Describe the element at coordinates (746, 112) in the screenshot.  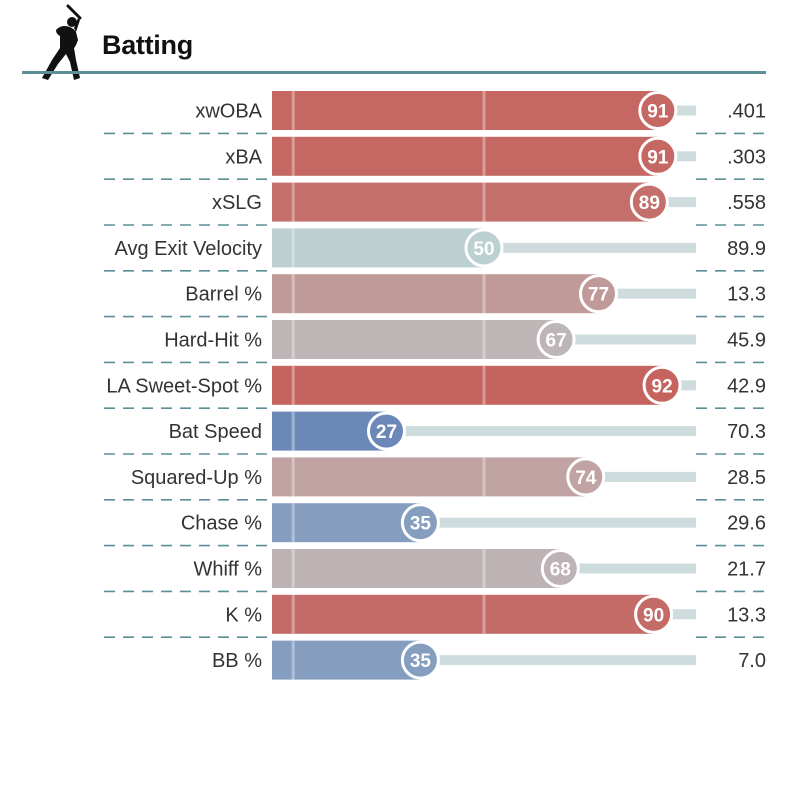
I see `stat-value: .401` at that location.